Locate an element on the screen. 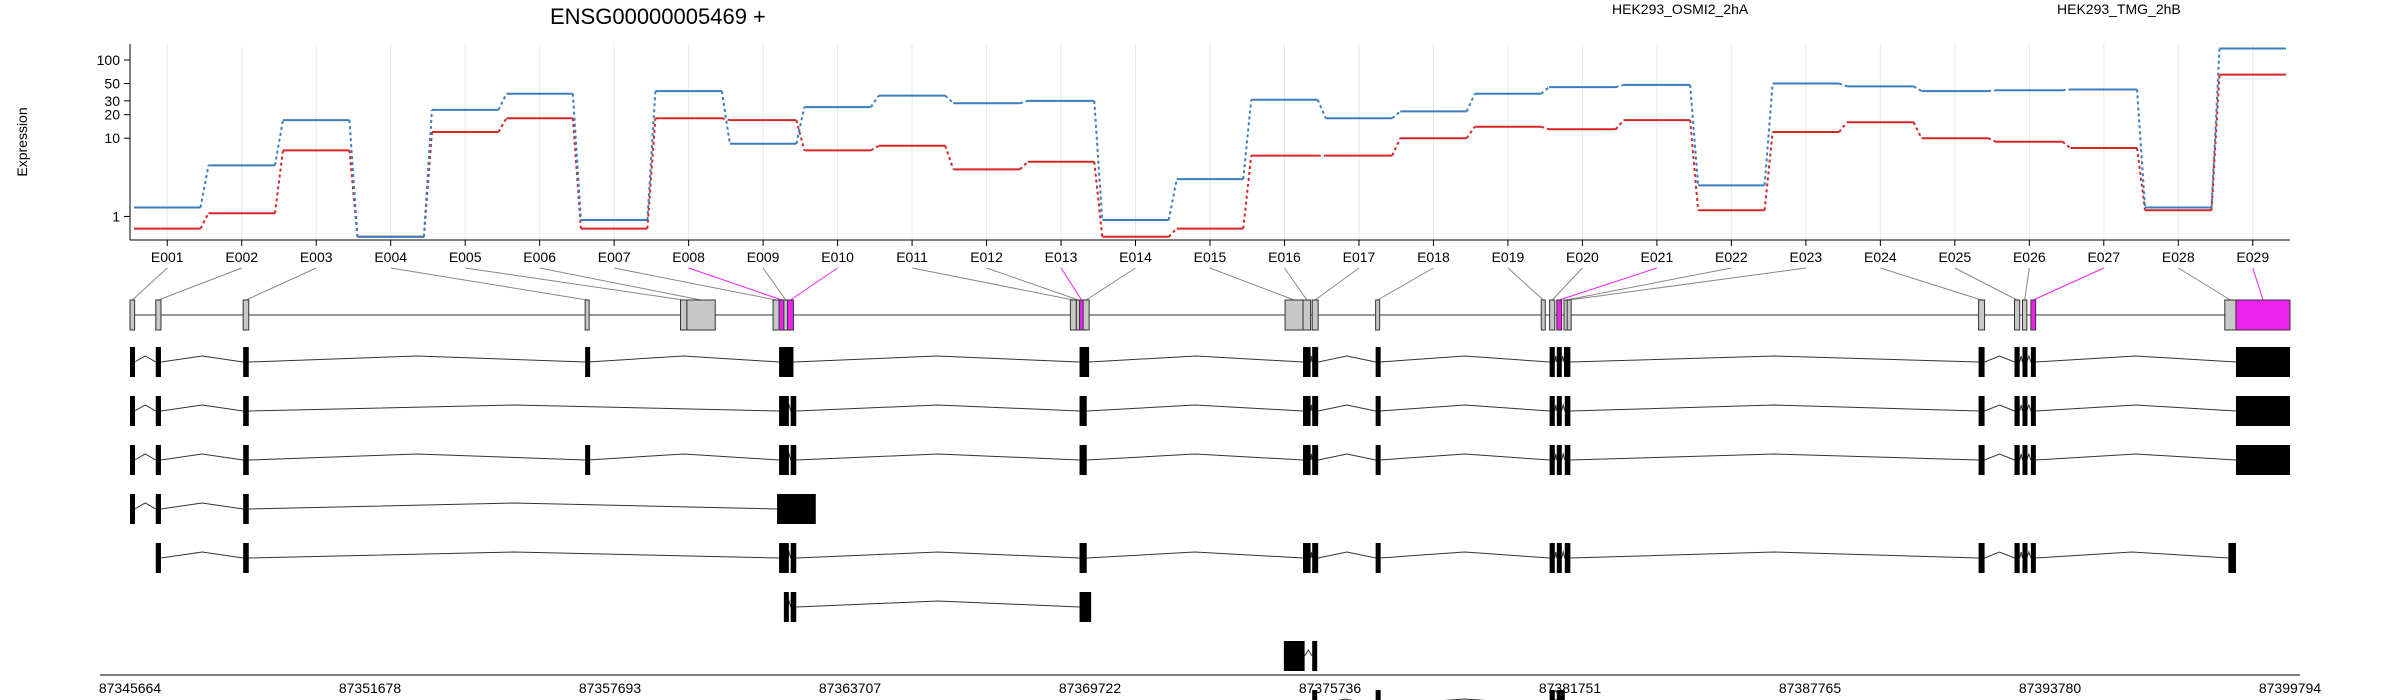 The width and height of the screenshot is (2400, 700). legend-series-1: HEK293_OSMI2_2hA is located at coordinates (1680, 9).